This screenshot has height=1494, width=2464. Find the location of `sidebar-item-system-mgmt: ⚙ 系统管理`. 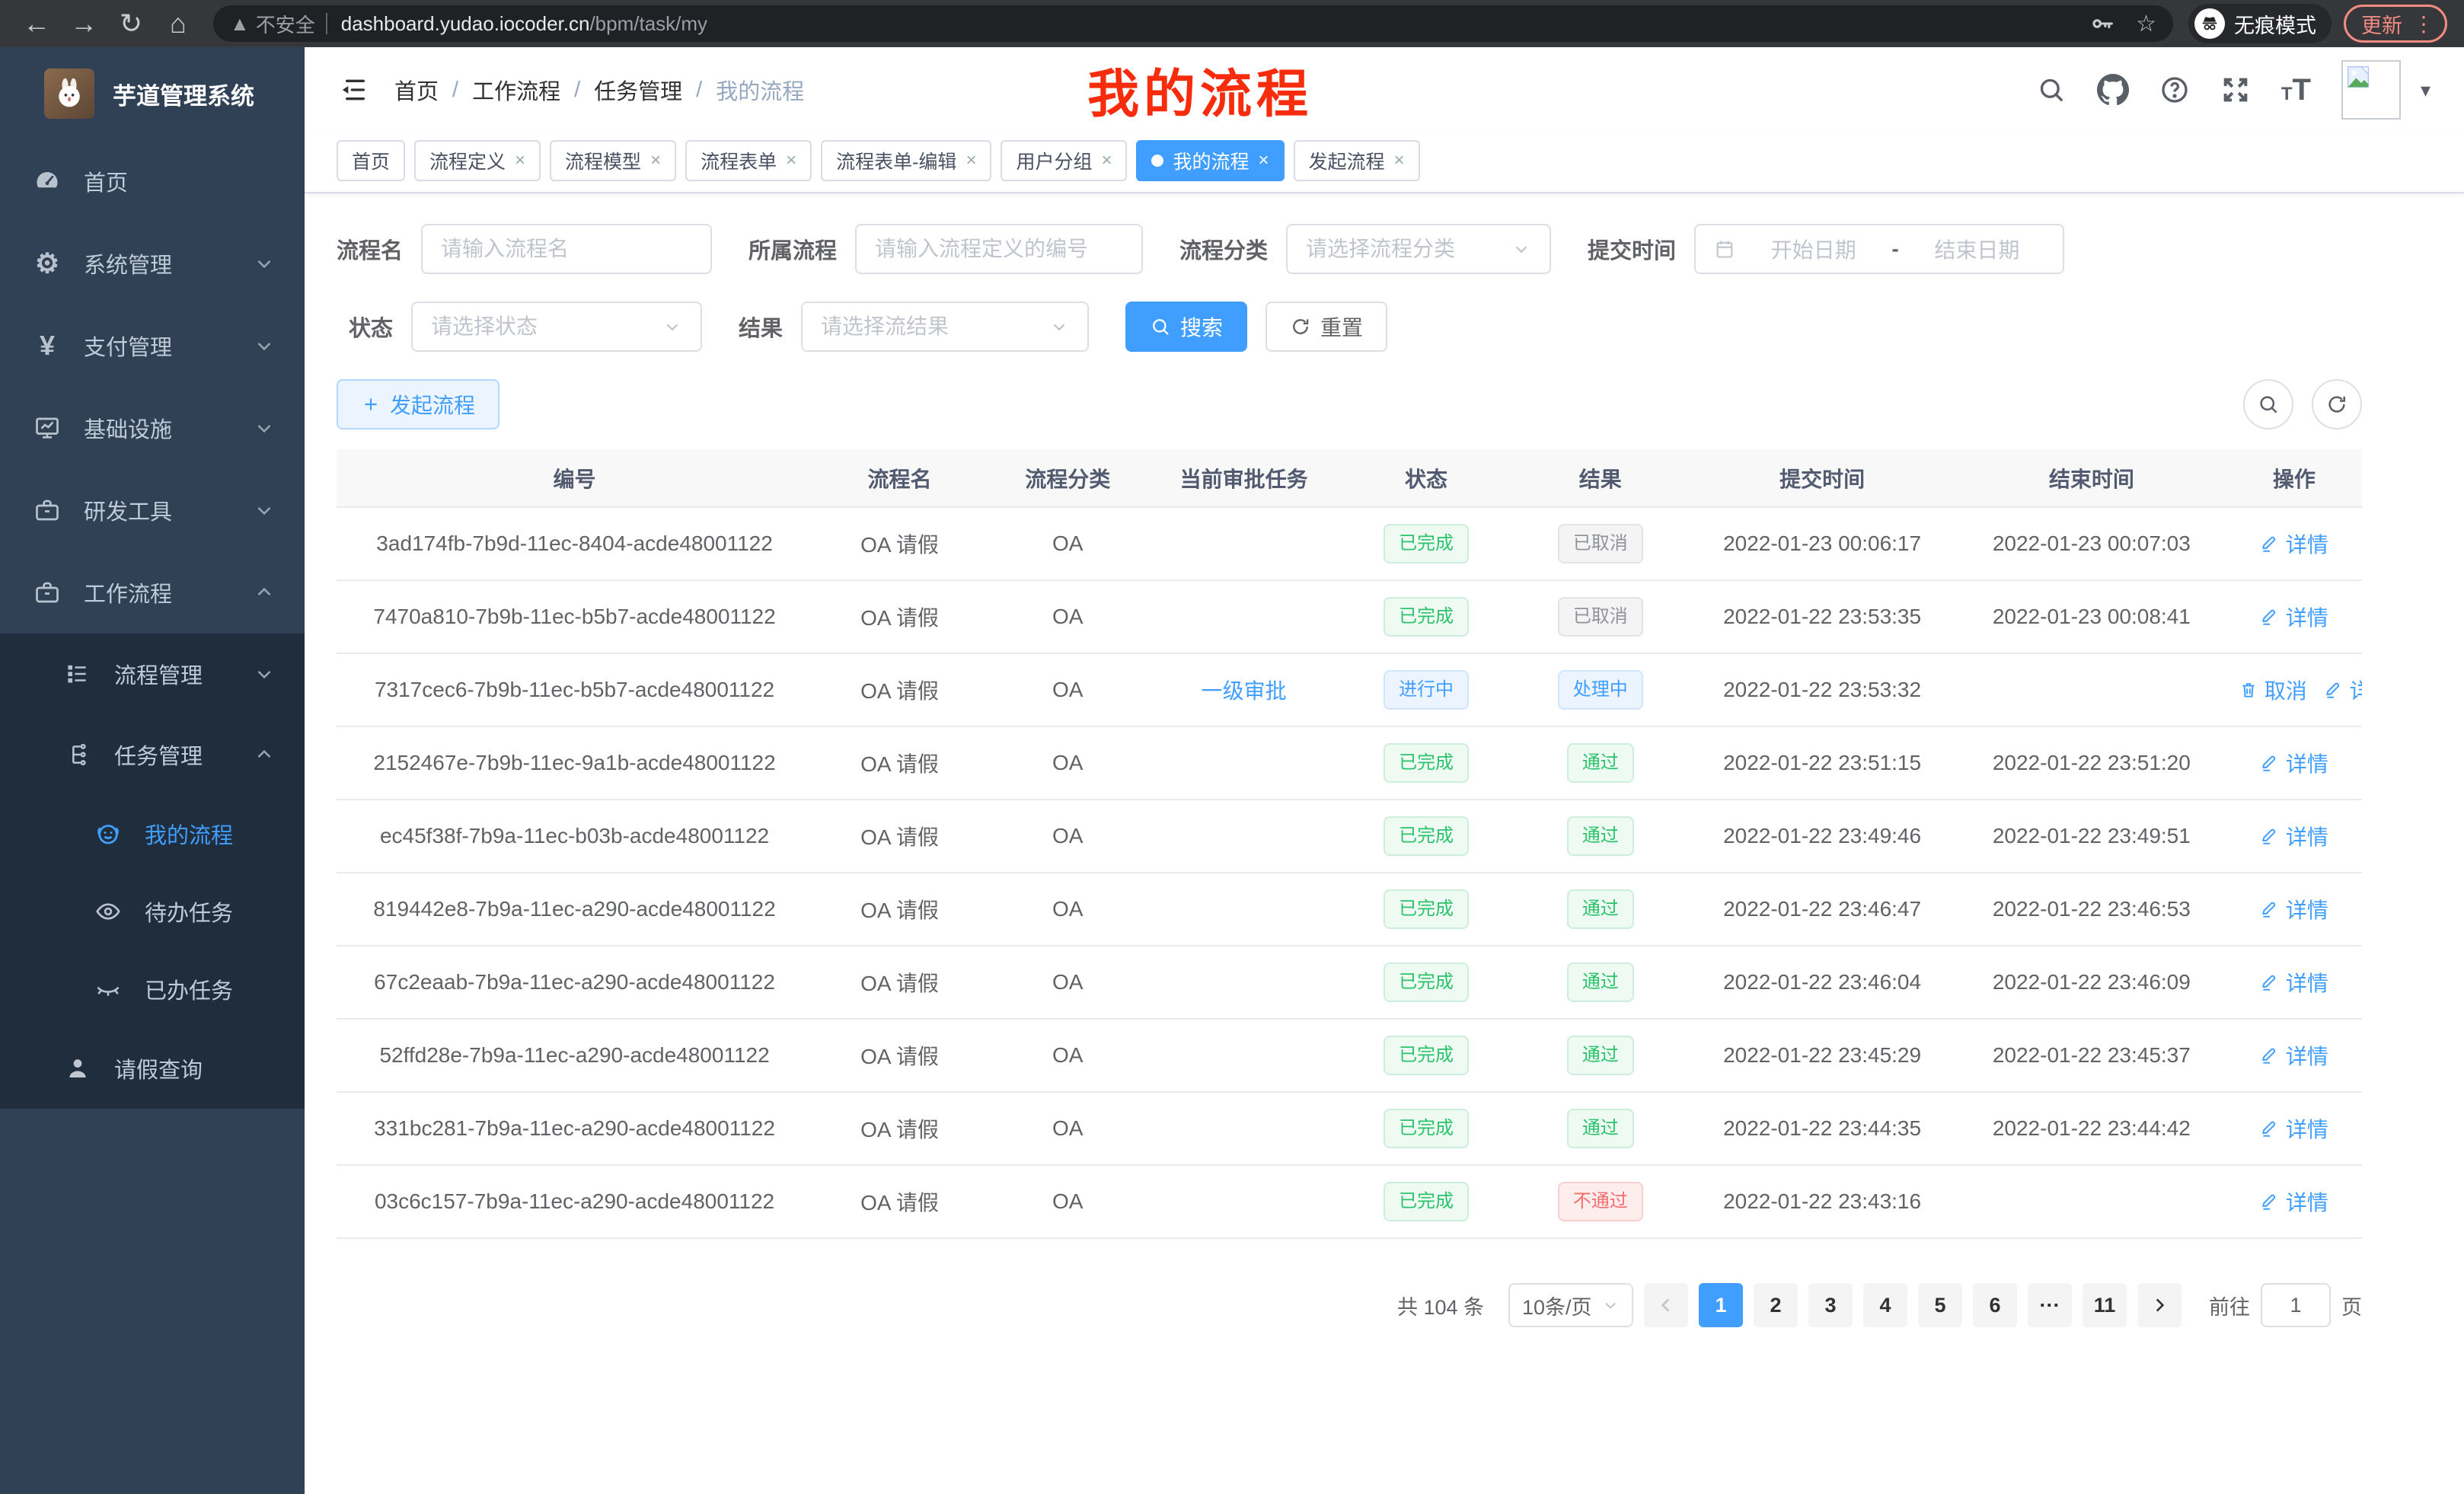

sidebar-item-system-mgmt: ⚙ 系统管理 is located at coordinates (152, 263).